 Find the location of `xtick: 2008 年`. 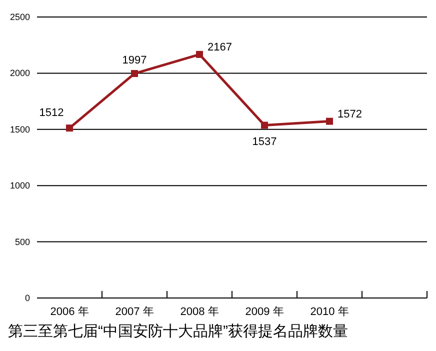

xtick: 2008 年 is located at coordinates (199, 312).